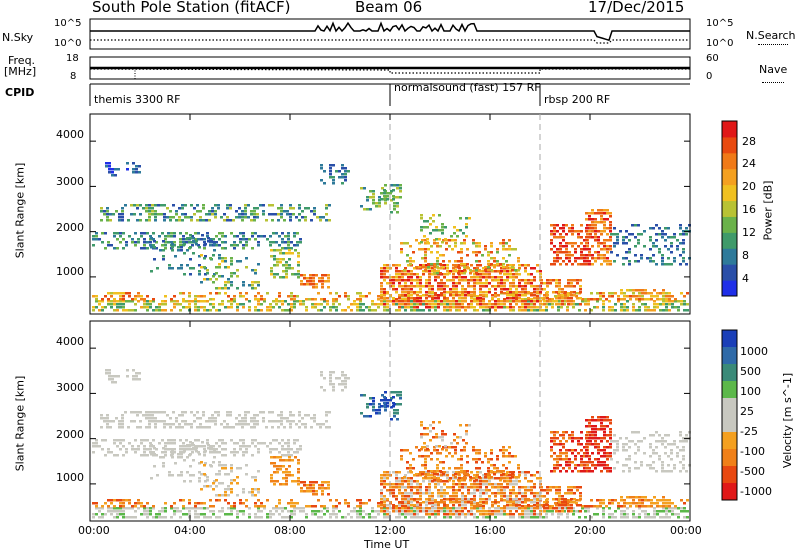  Describe the element at coordinates (20, 71) in the screenshot. I see `freq-unit: [MHz]` at that location.